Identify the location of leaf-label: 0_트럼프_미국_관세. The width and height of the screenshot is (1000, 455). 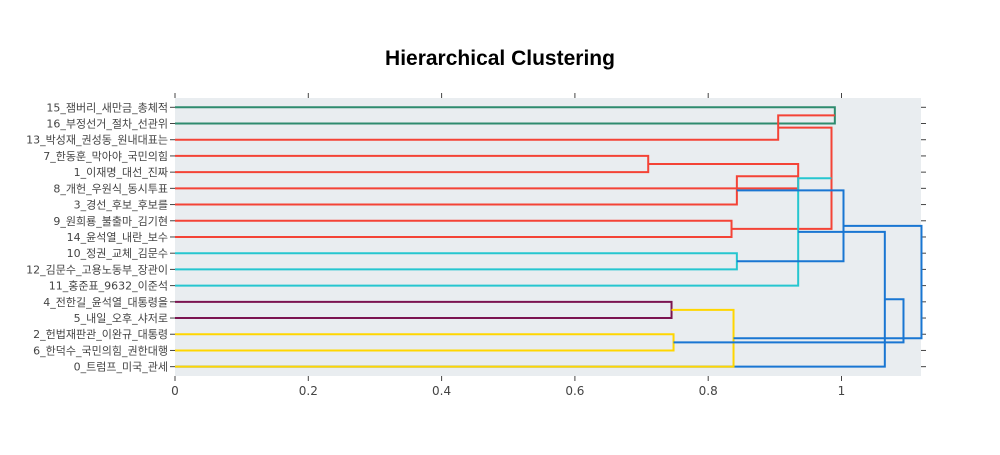
(121, 367).